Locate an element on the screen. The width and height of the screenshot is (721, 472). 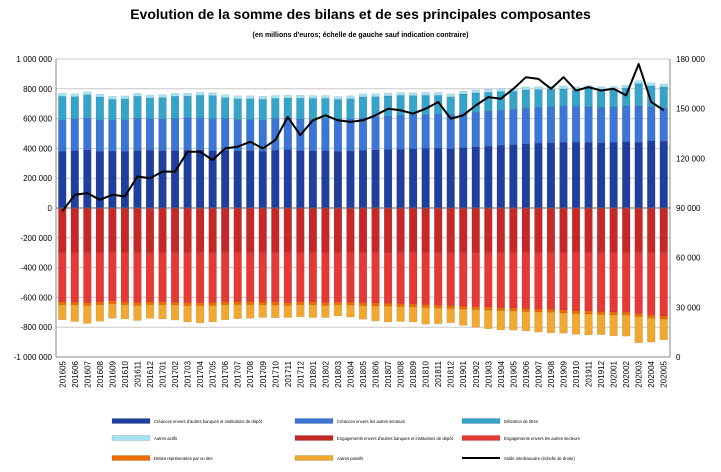
category-label: 201905 is located at coordinates (513, 373).